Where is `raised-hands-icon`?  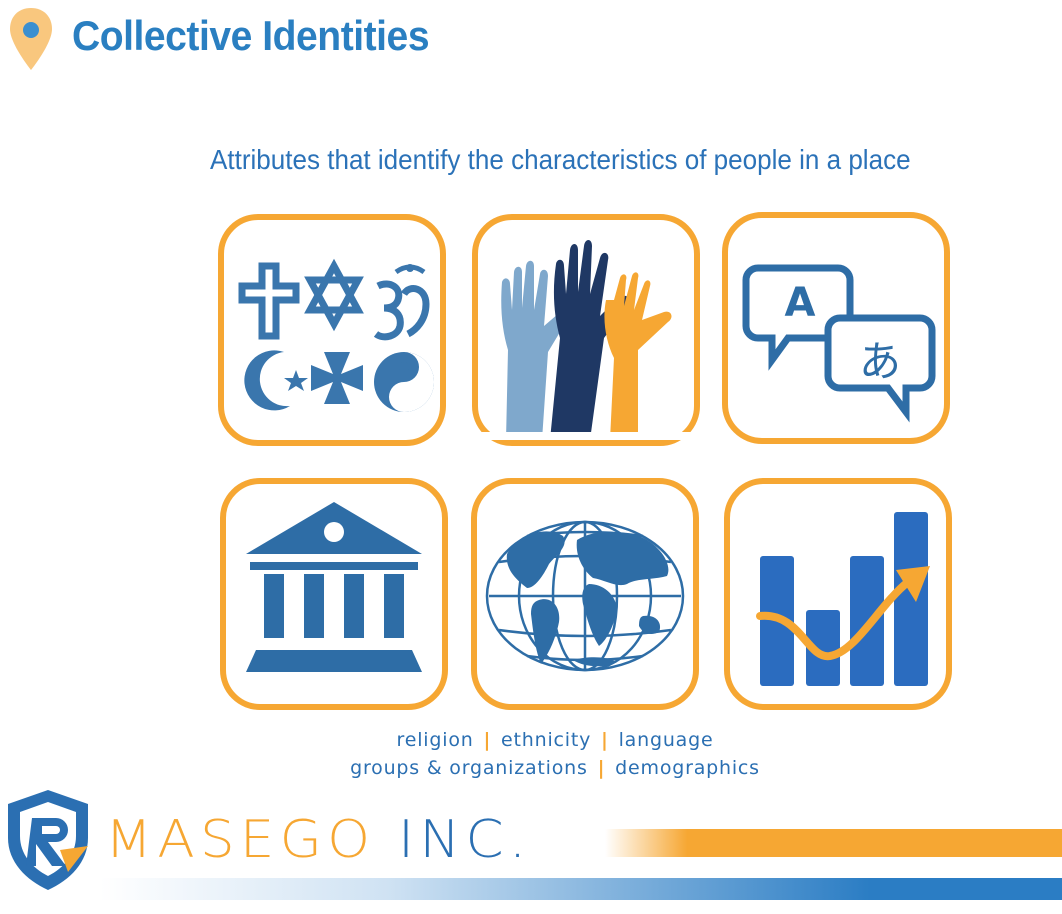 raised-hands-icon is located at coordinates (586, 340).